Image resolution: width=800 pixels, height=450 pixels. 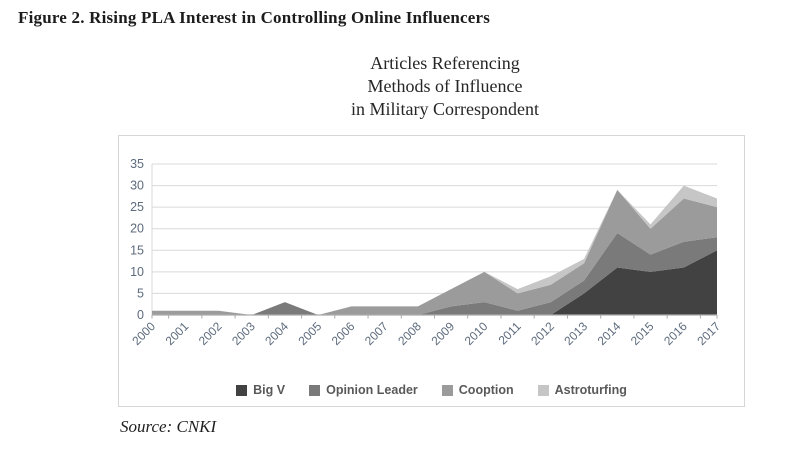 What do you see at coordinates (445, 109) in the screenshot?
I see `chart-title-line-3: in Military Correspondent` at bounding box center [445, 109].